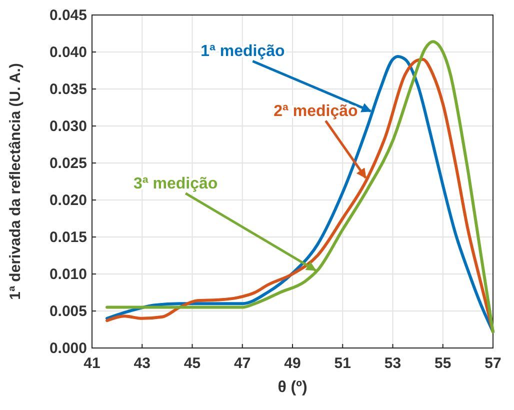 The height and width of the screenshot is (410, 514). Describe the element at coordinates (175, 183) in the screenshot. I see `text: 3ª medição` at that location.